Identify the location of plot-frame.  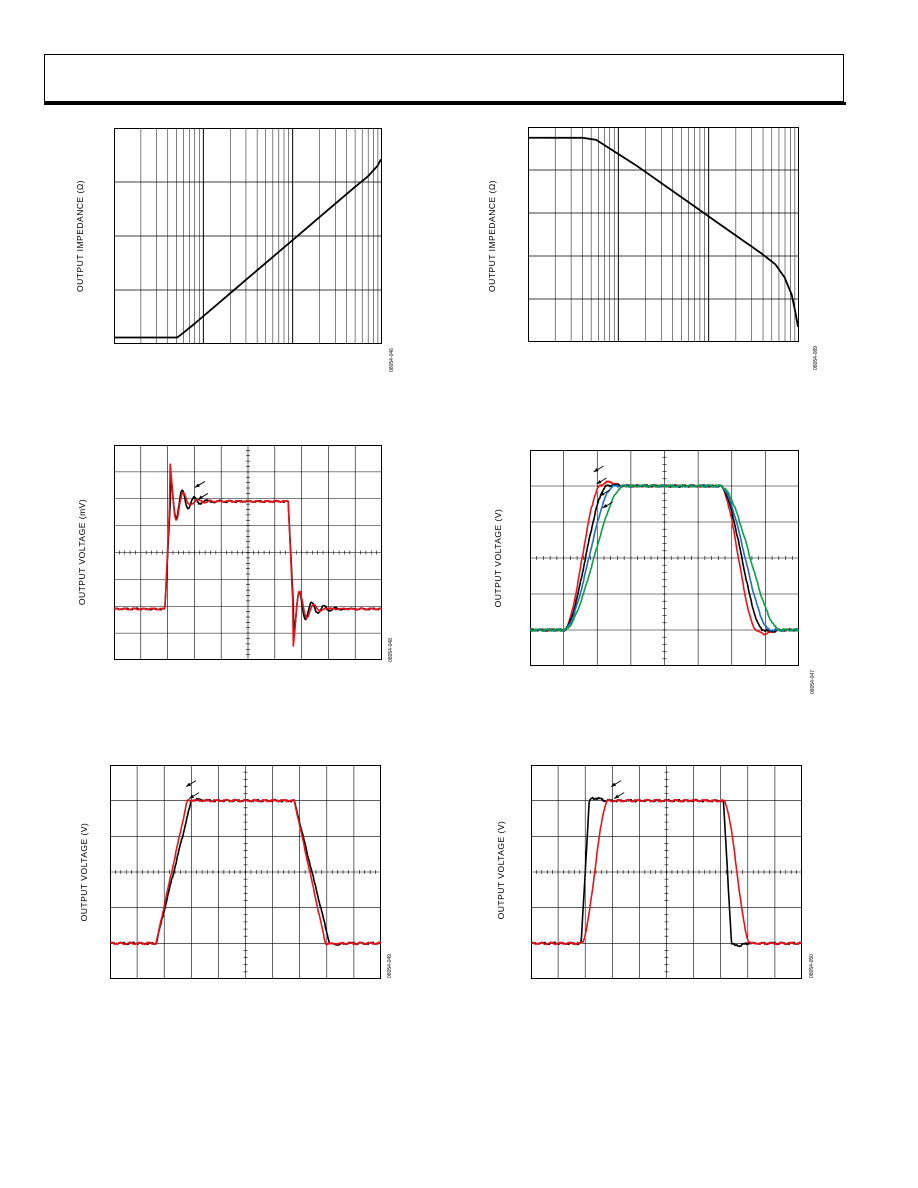
(663, 234).